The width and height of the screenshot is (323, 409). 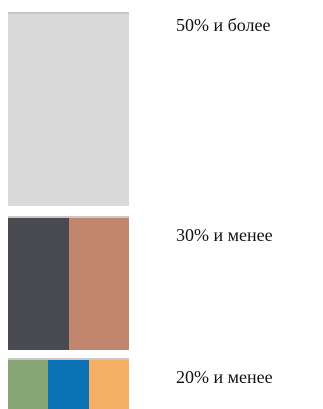 What do you see at coordinates (223, 25) in the screenshot?
I see `tier-top-label: 50% и более` at bounding box center [223, 25].